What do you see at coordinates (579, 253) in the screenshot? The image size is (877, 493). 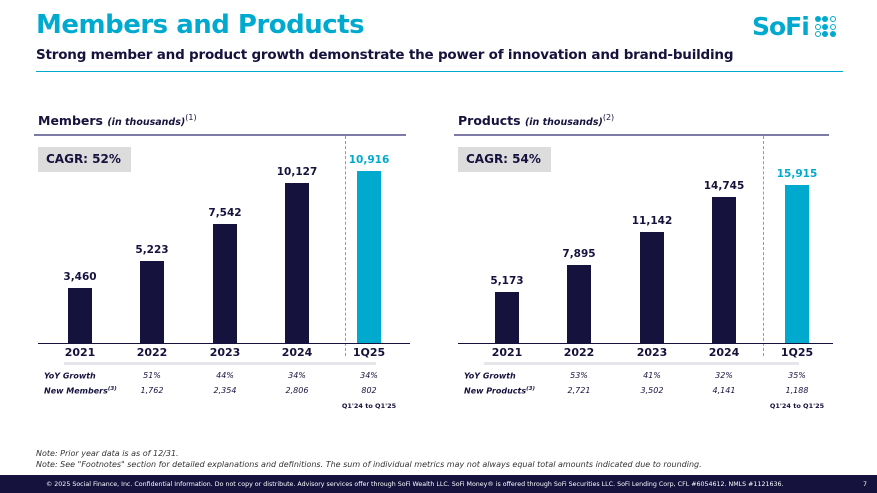 I see `data-label: 7,895` at bounding box center [579, 253].